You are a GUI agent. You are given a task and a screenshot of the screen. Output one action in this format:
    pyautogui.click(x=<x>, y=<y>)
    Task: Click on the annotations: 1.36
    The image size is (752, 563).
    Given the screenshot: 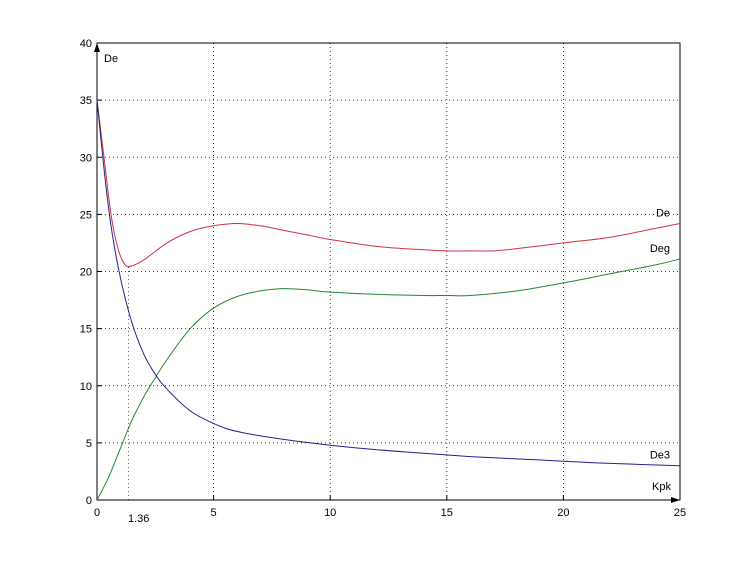 What is the action you would take?
    pyautogui.click(x=138, y=395)
    